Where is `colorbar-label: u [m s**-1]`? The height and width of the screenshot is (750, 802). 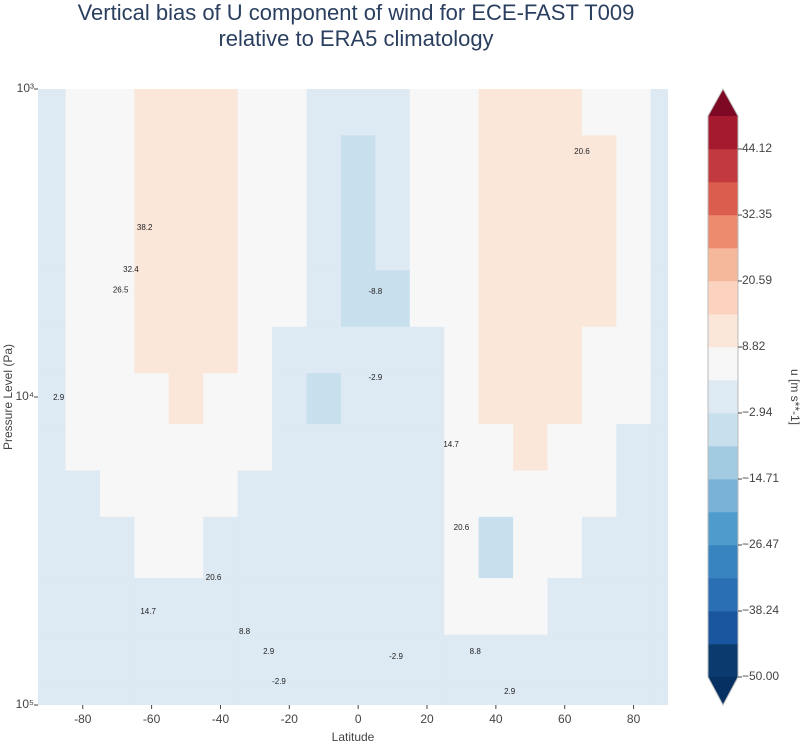 colorbar-label: u [m s**-1] is located at coordinates (795, 397).